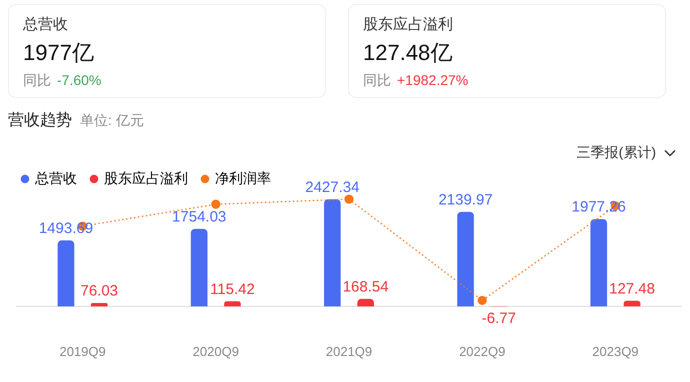 This screenshot has width=690, height=382. What do you see at coordinates (46, 24) in the screenshot?
I see `text: 总营收` at bounding box center [46, 24].